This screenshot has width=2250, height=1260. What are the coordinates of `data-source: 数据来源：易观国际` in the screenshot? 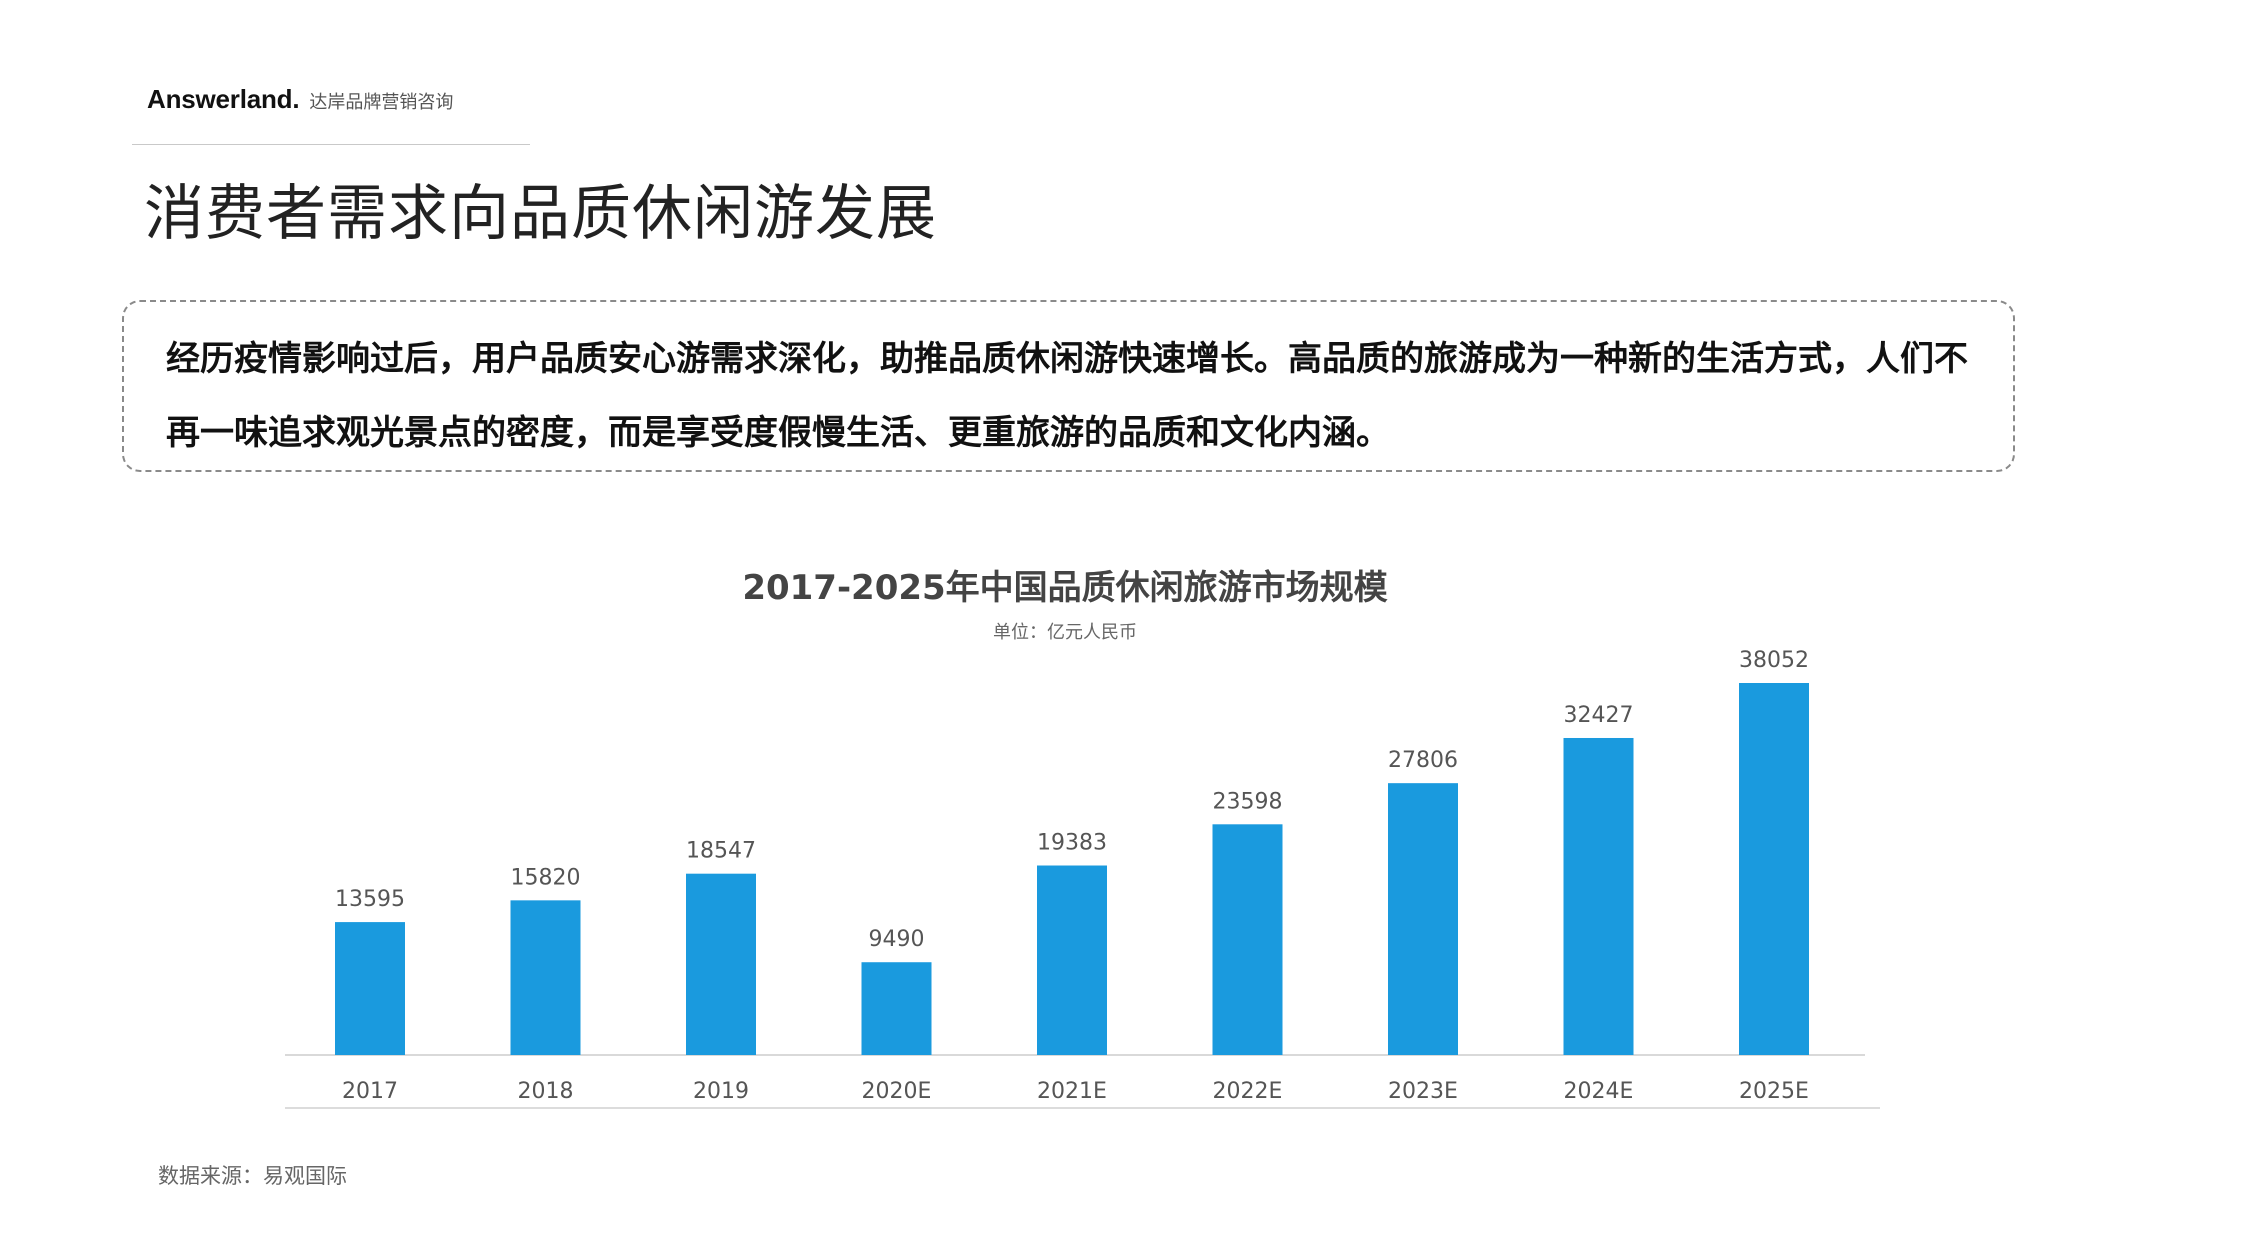 It's located at (252, 1176).